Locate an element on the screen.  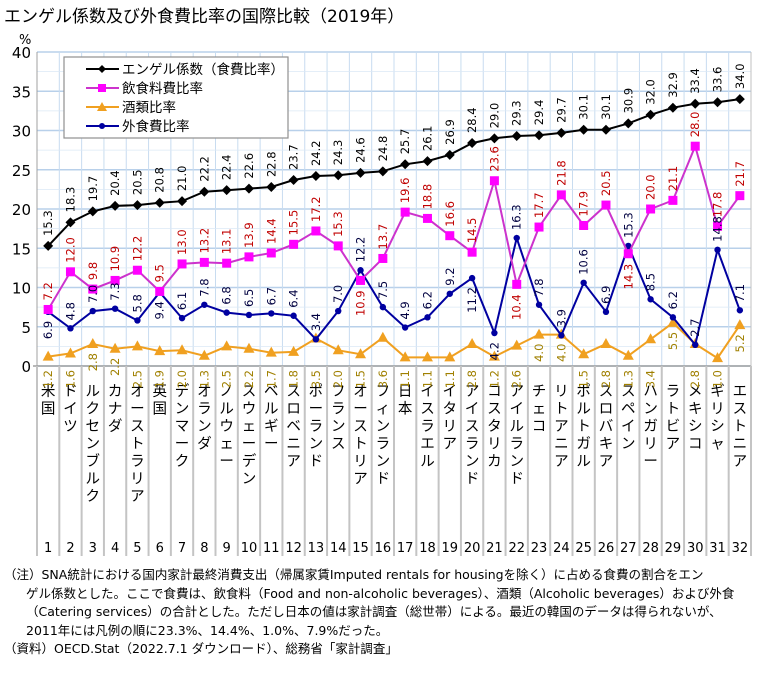
legend-label: 酒類比率 is located at coordinates (149, 107).